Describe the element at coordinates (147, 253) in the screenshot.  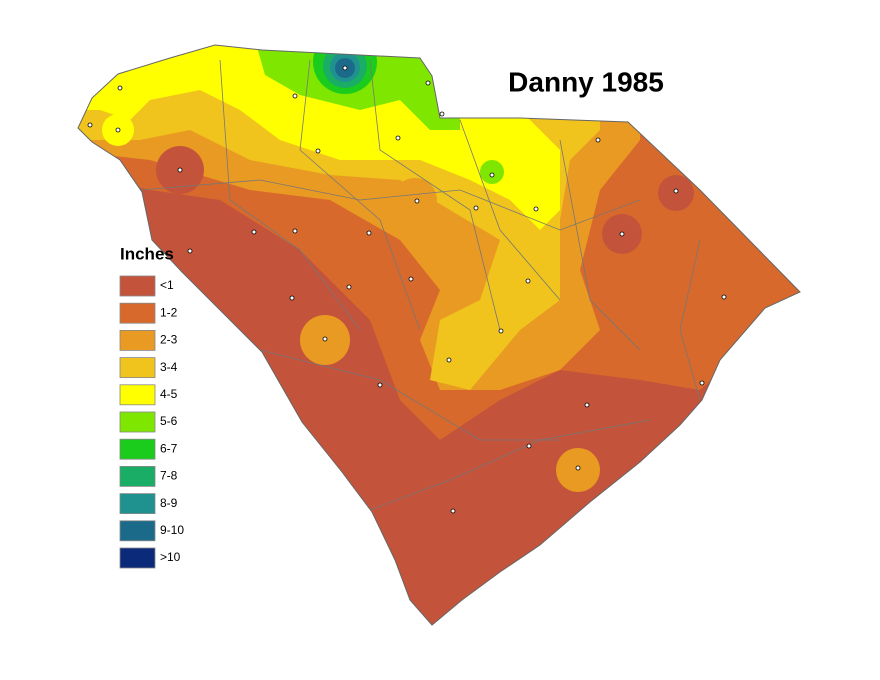
I see `legend-title: Inches` at that location.